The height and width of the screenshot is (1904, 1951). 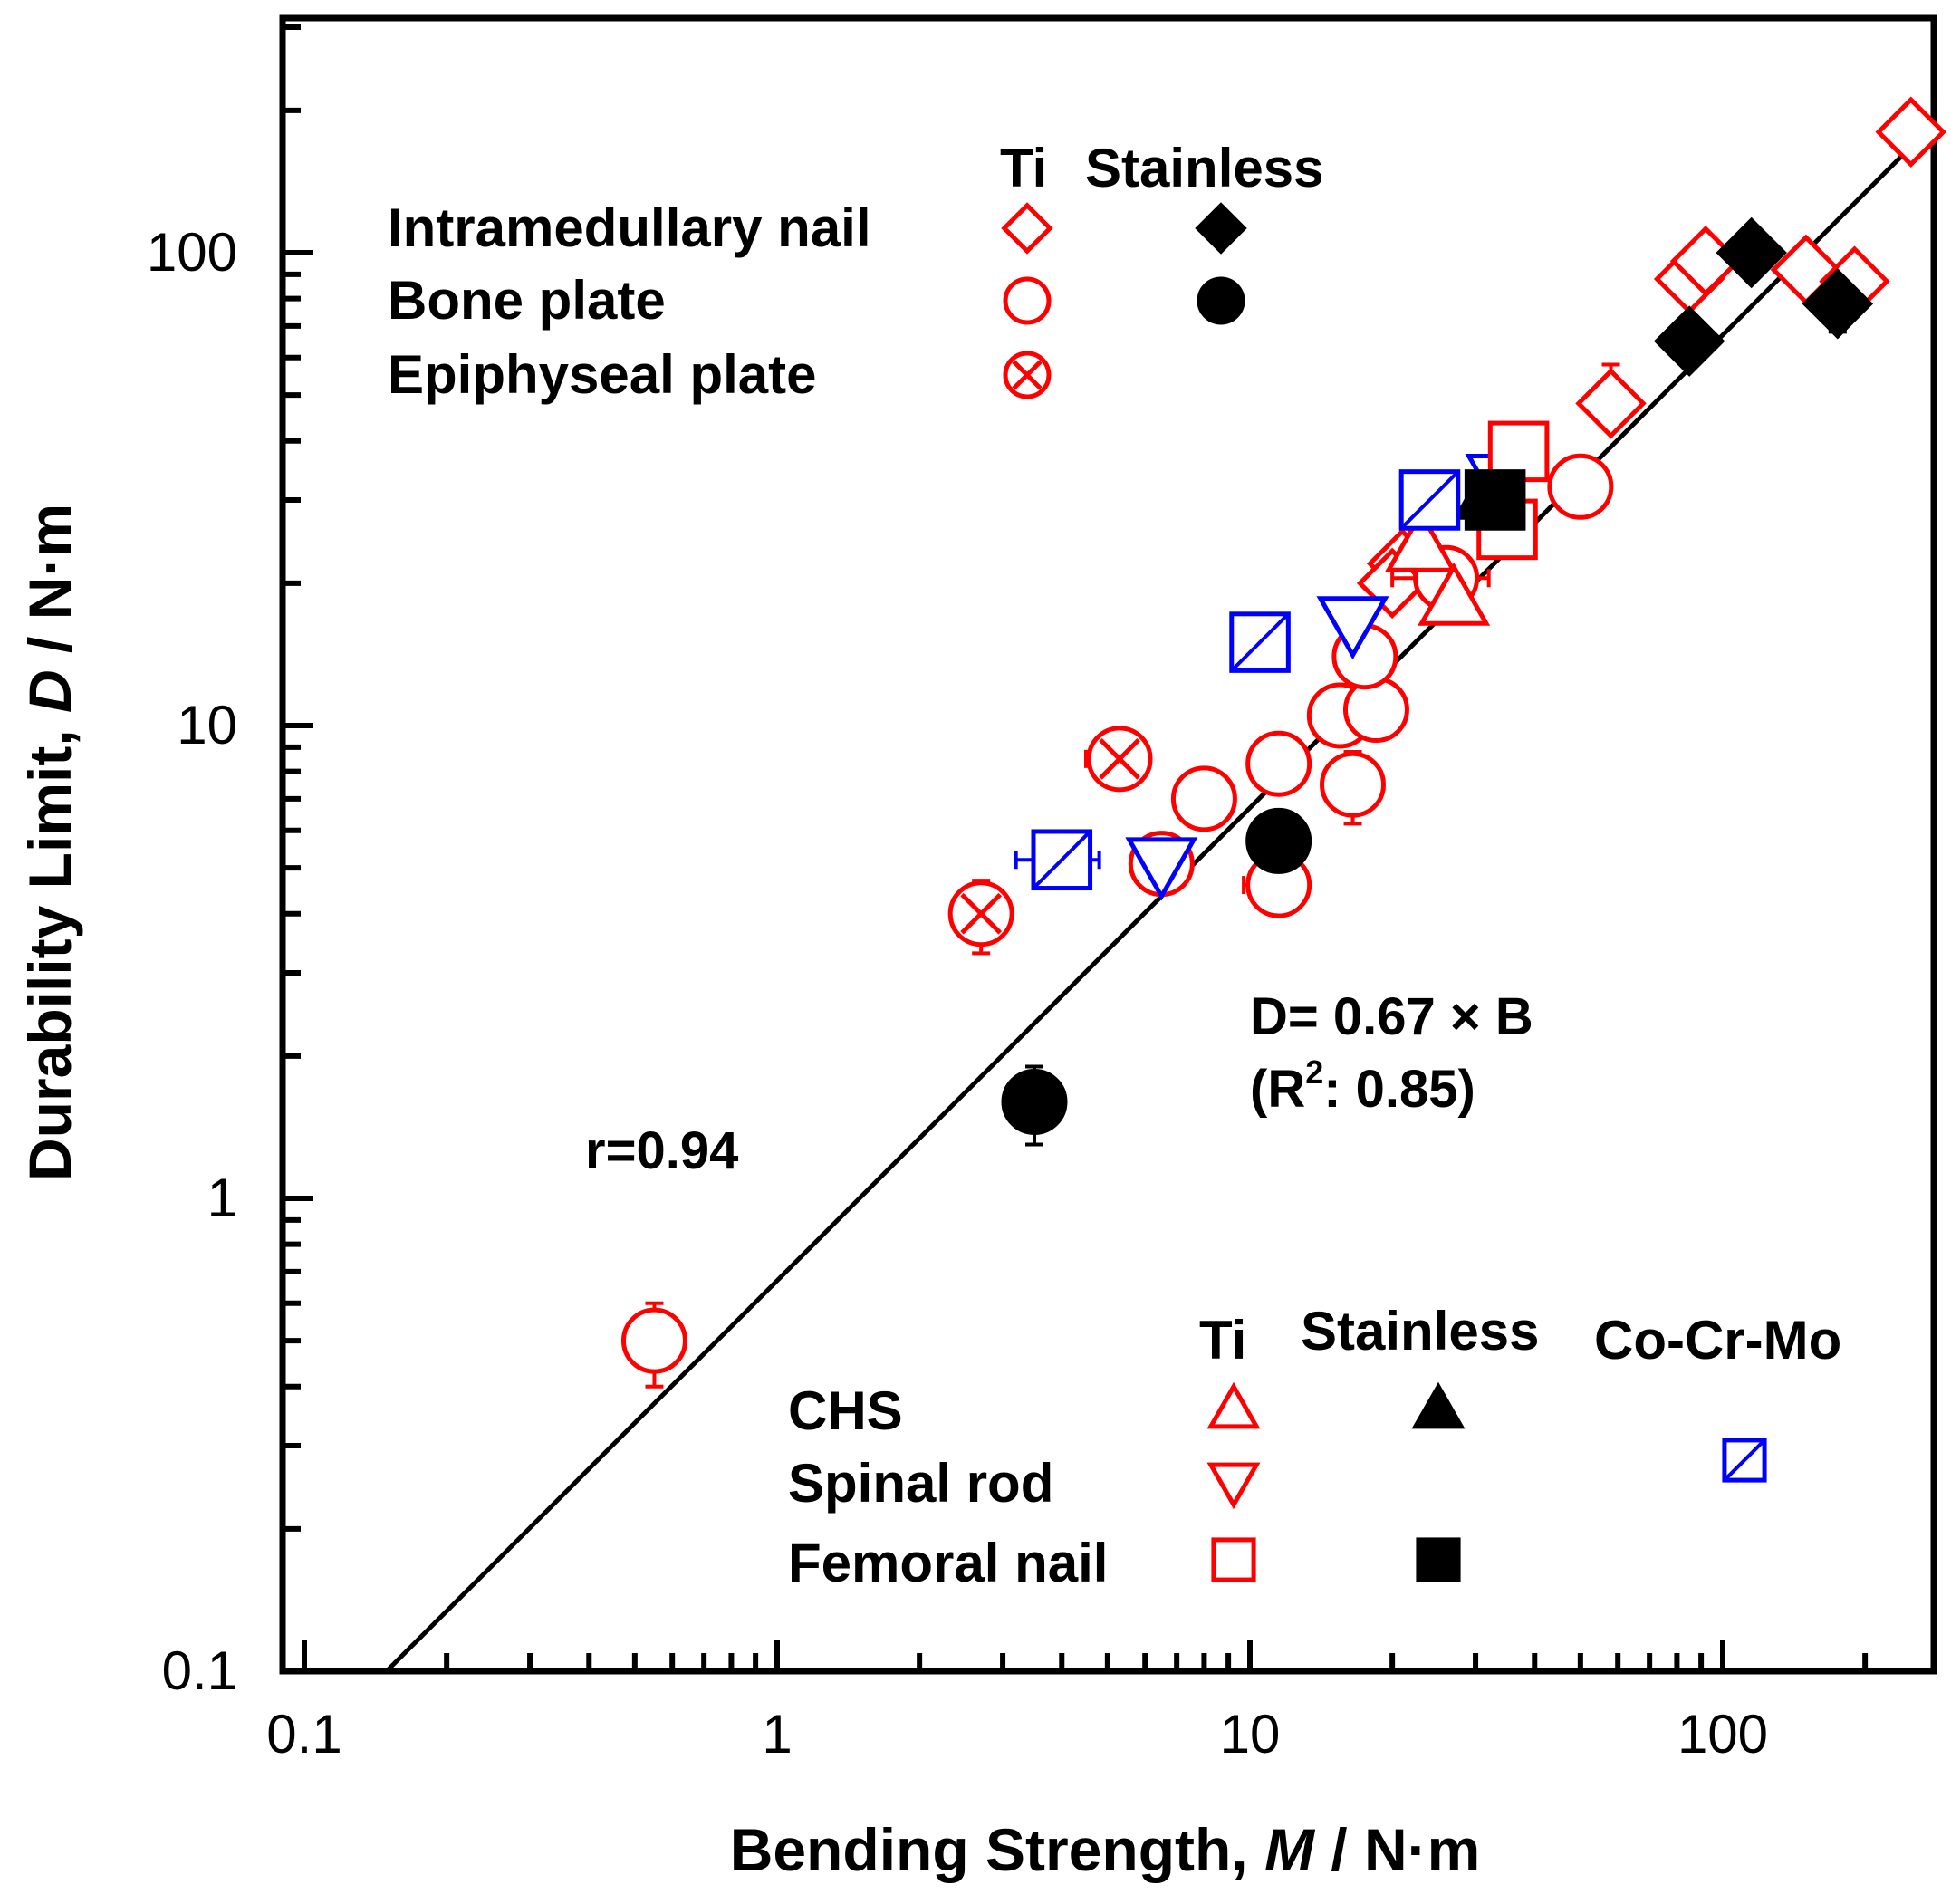 What do you see at coordinates (207, 725) in the screenshot?
I see `y-tick-label-10: 10` at bounding box center [207, 725].